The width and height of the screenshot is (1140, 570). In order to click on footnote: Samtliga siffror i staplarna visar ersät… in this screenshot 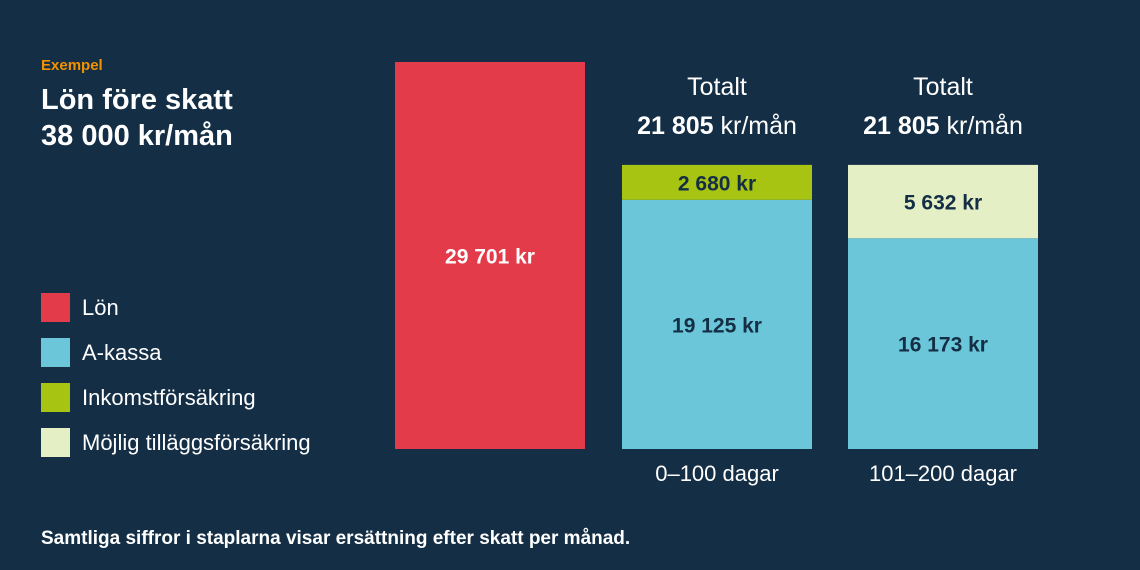, I will do `click(336, 538)`.